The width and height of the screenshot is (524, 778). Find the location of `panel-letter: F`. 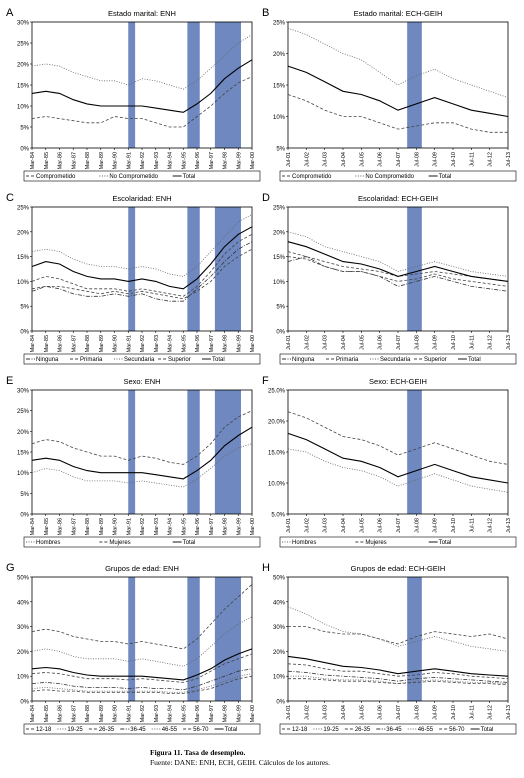

panel-letter: F is located at coordinates (265, 381).